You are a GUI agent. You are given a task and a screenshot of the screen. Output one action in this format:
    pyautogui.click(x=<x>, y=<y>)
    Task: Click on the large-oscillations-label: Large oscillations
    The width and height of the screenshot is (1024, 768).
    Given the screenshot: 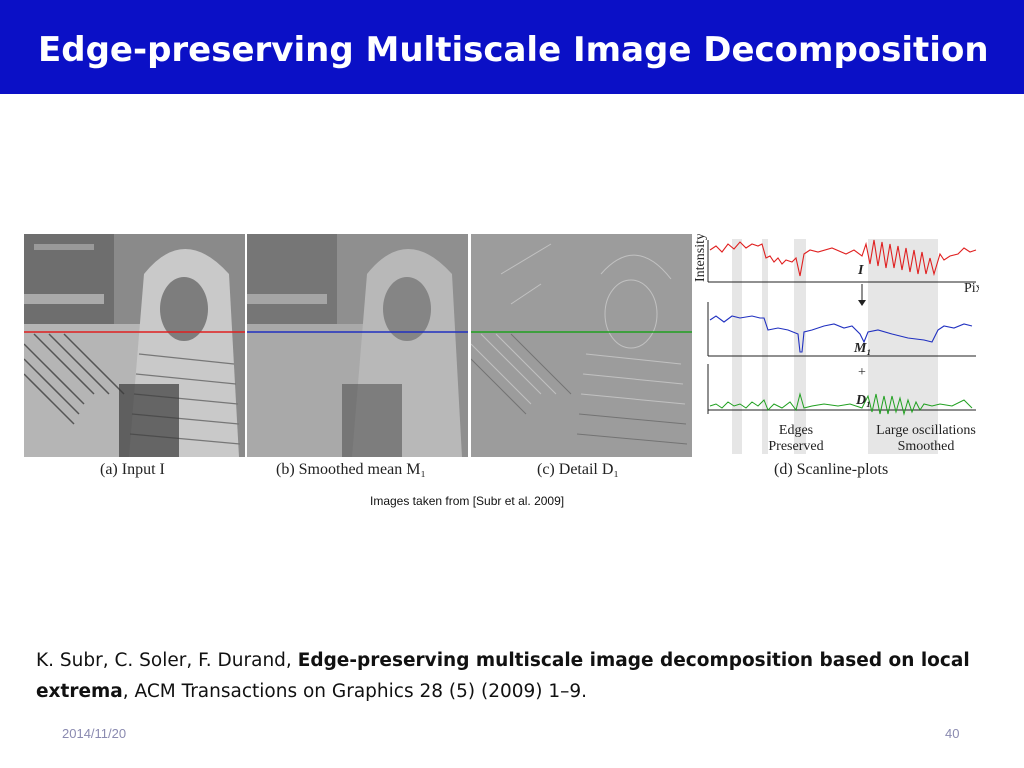 What is the action you would take?
    pyautogui.click(x=926, y=430)
    